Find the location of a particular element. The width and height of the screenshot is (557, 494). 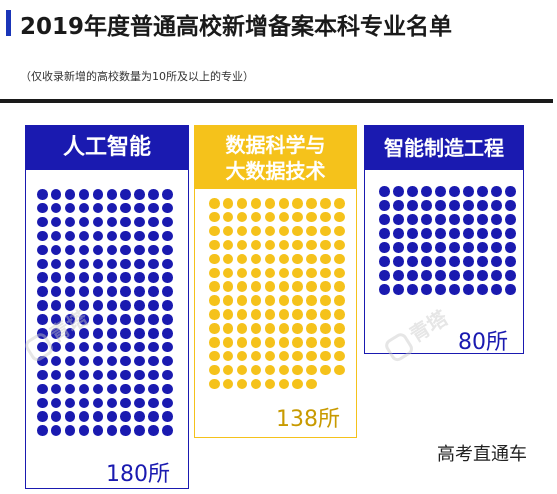

panel-header: 智能制造工程 is located at coordinates (444, 148).